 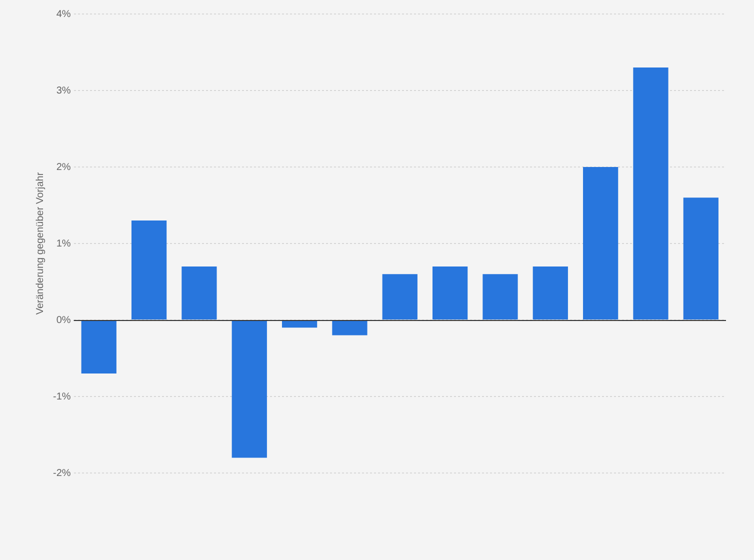 I want to click on y-tick-label: 4%, so click(x=63, y=14).